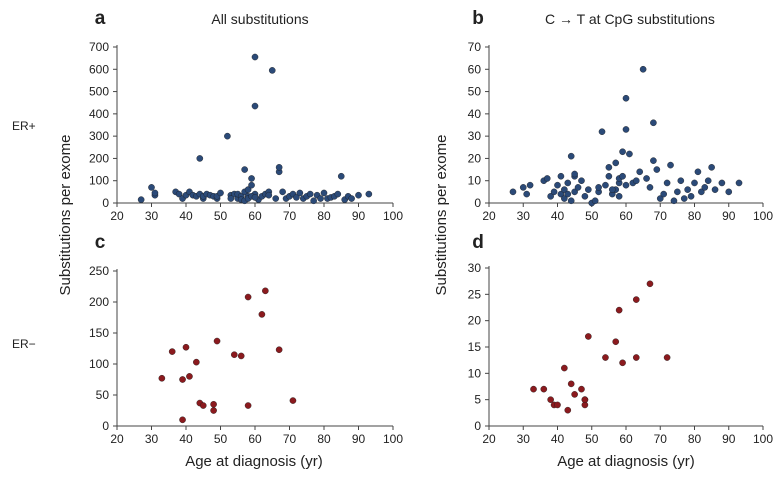 This screenshot has width=781, height=477. What do you see at coordinates (477, 203) in the screenshot?
I see `y-tick-label: 0` at bounding box center [477, 203].